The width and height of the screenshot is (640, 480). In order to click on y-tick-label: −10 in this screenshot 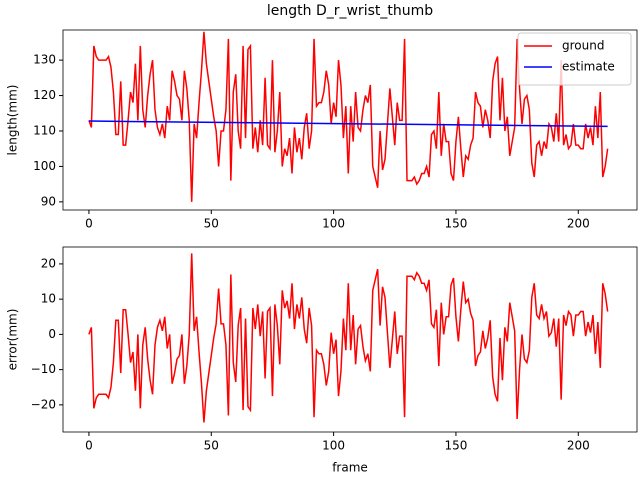, I will do `click(43, 369)`.